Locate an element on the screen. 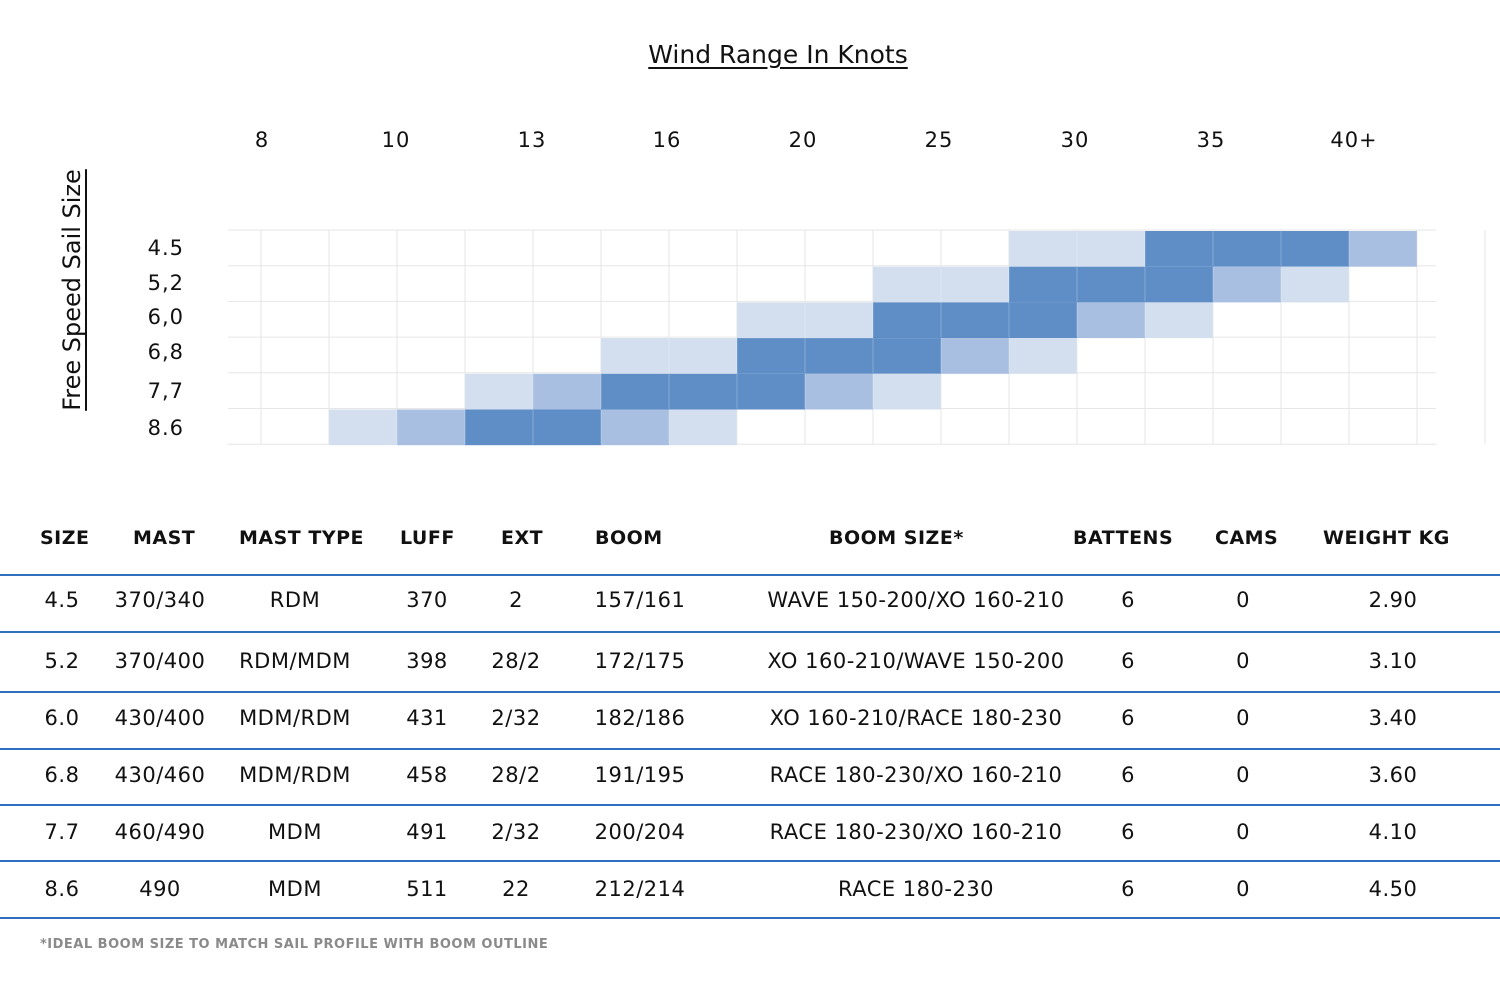 The height and width of the screenshot is (996, 1500). x-tick-label: 16 is located at coordinates (667, 140).